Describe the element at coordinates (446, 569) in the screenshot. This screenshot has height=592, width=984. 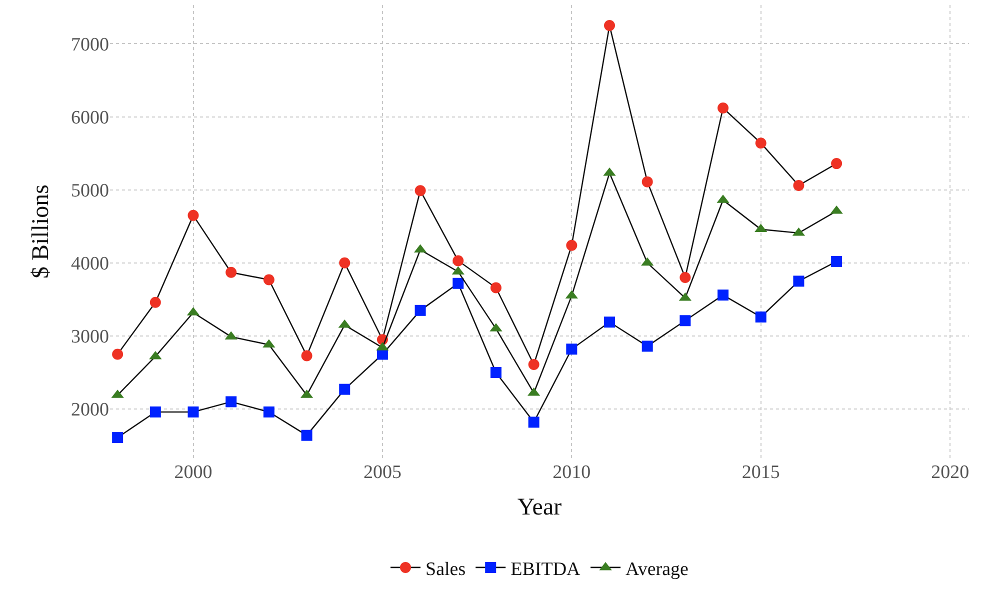
I see `legend-label: Sales` at that location.